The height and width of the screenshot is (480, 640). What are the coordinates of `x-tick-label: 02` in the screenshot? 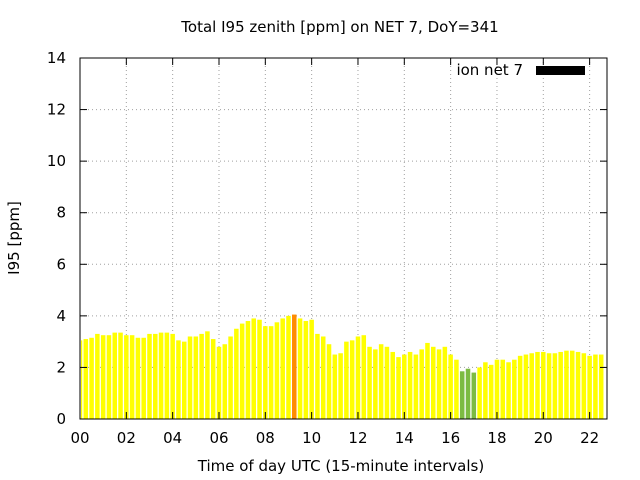 It's located at (126, 438).